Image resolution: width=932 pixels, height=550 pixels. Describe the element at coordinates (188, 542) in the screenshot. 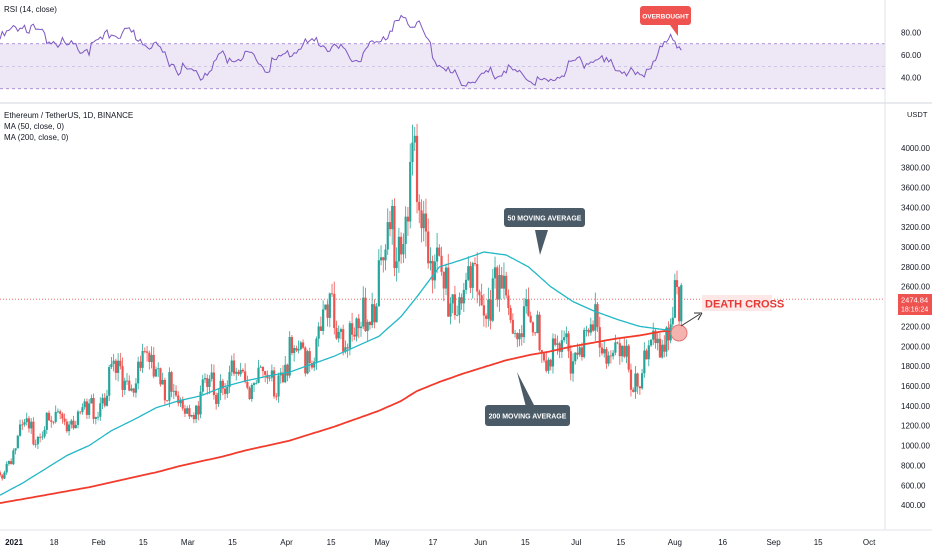

I see `time-tick-label: Mar` at that location.